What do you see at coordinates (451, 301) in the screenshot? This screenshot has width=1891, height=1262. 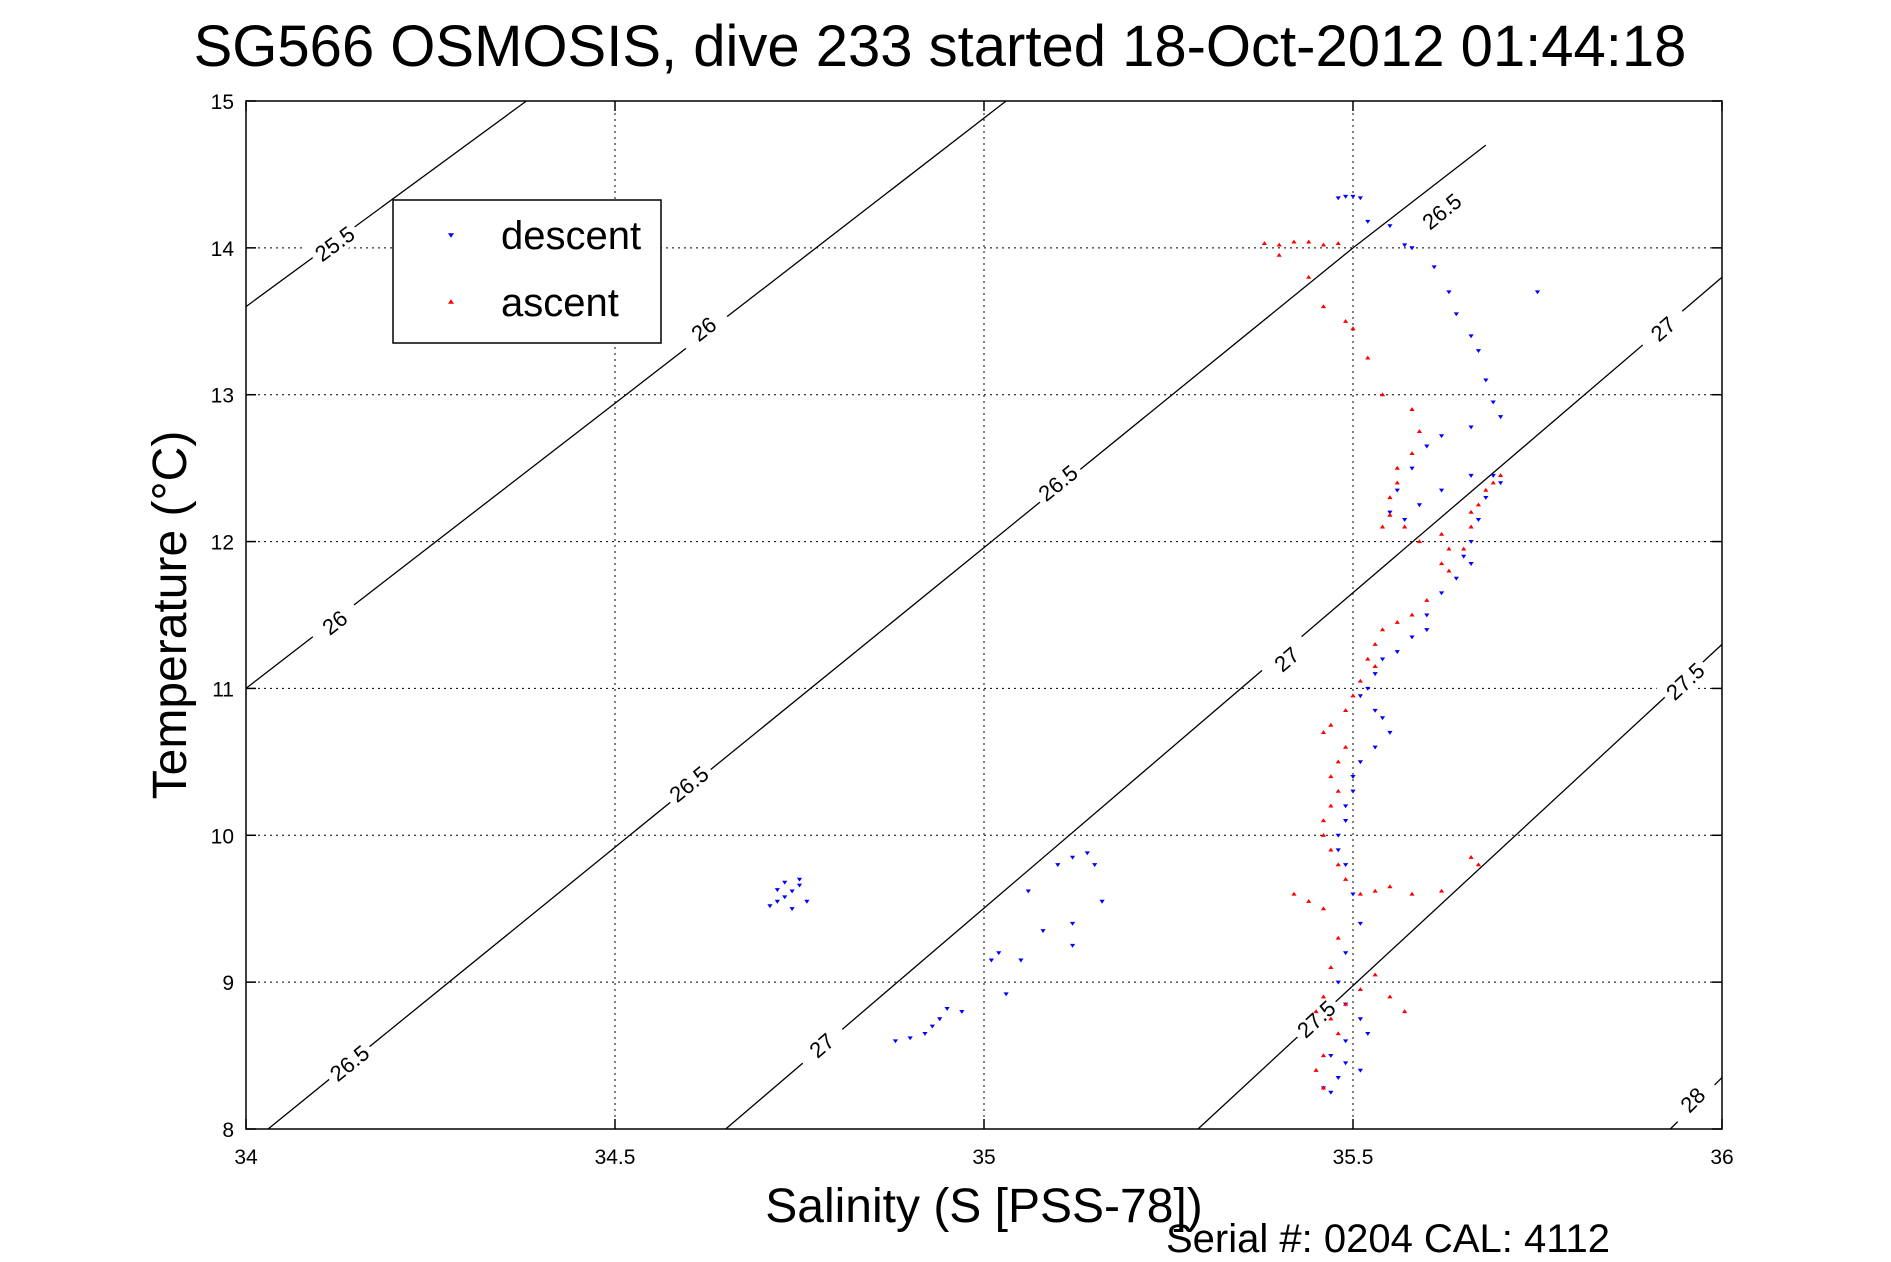 I see `legend-marker-ascent` at bounding box center [451, 301].